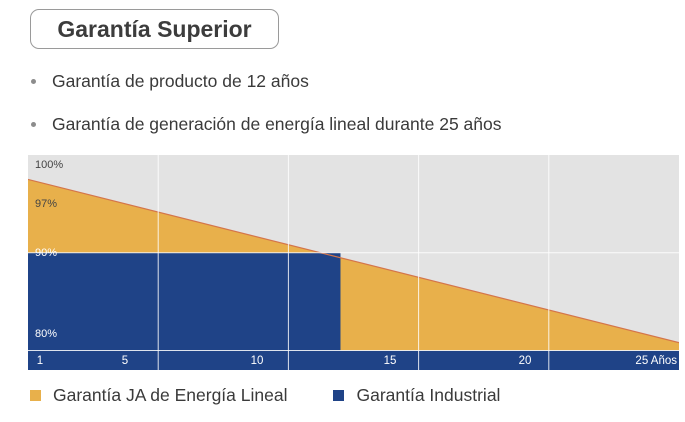  I want to click on legend-item-industrial: Garantía Industrial, so click(416, 395).